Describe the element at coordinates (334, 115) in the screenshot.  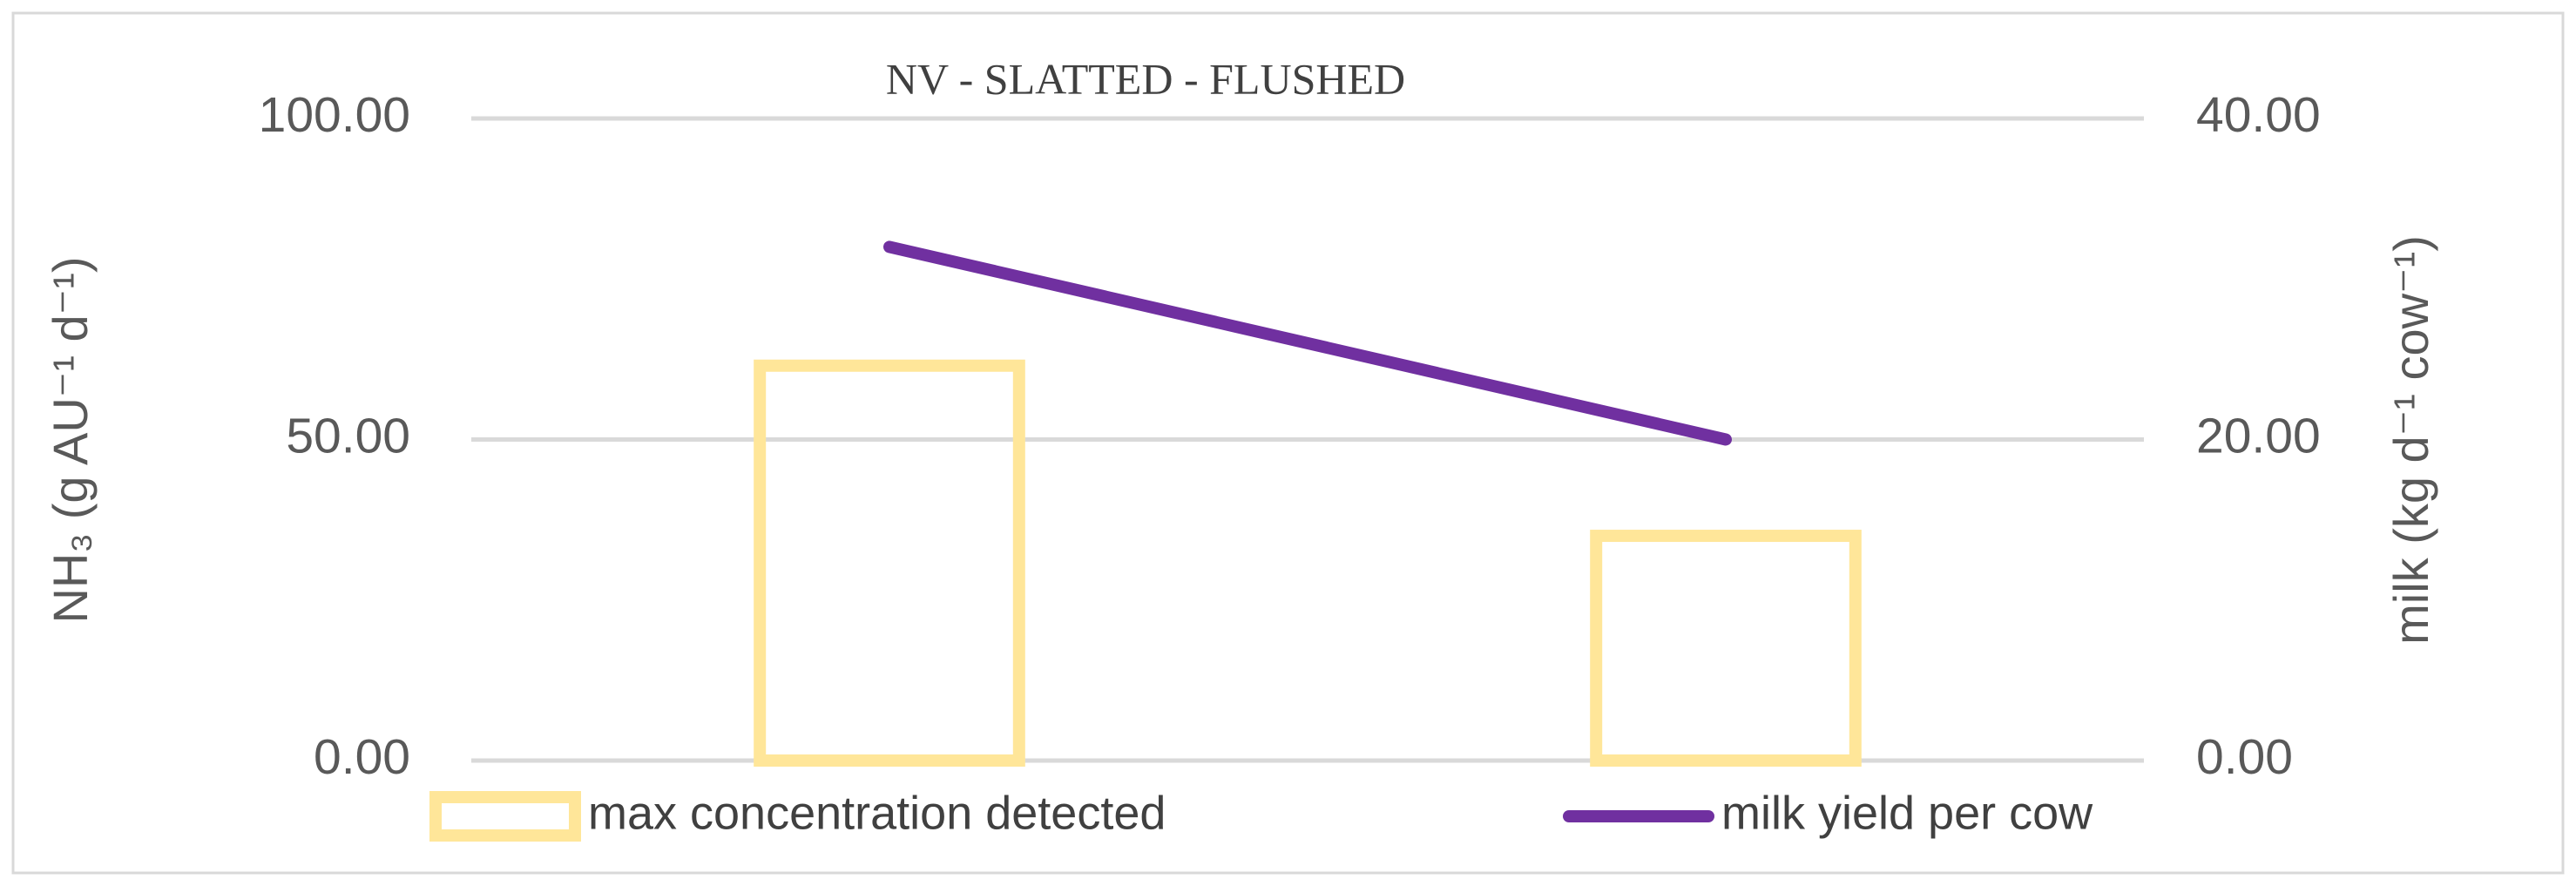
I see `y-tick-label: 100.00` at that location.